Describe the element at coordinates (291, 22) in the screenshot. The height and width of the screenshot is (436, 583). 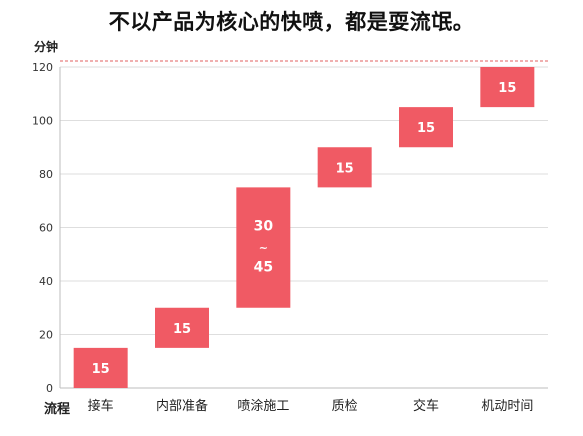
I see `chart-title: 不以产品为核心的快喷，都是耍流氓。` at that location.